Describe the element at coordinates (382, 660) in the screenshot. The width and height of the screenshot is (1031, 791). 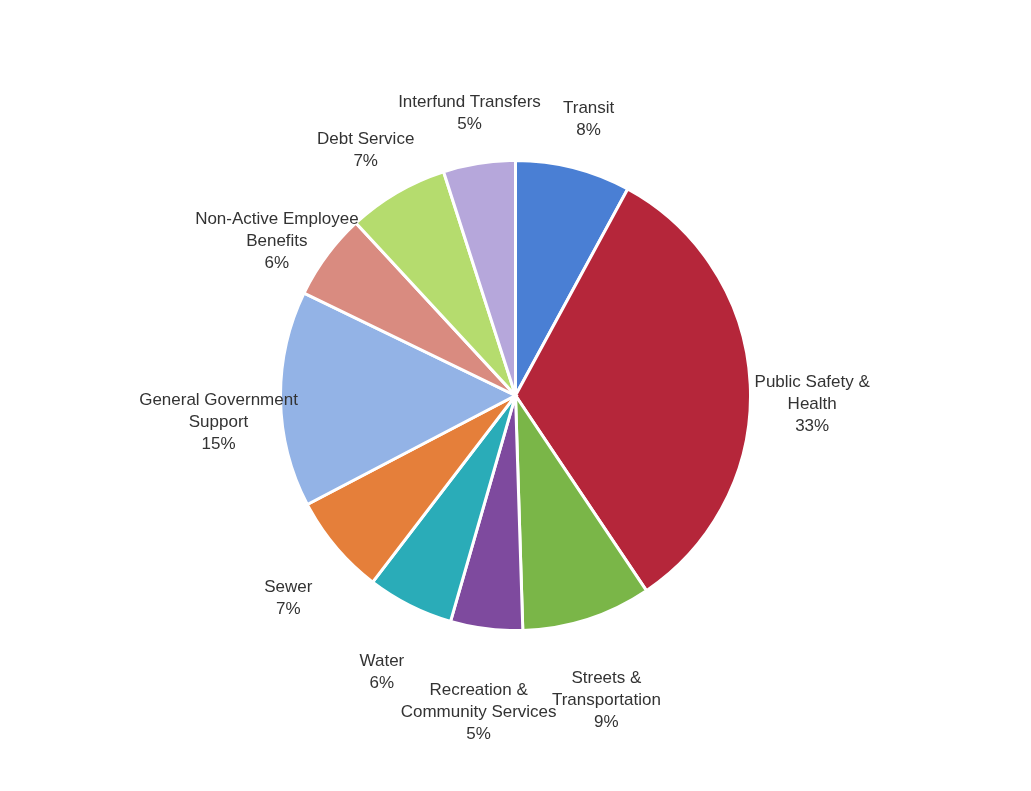
I see `slice-label: Water` at that location.